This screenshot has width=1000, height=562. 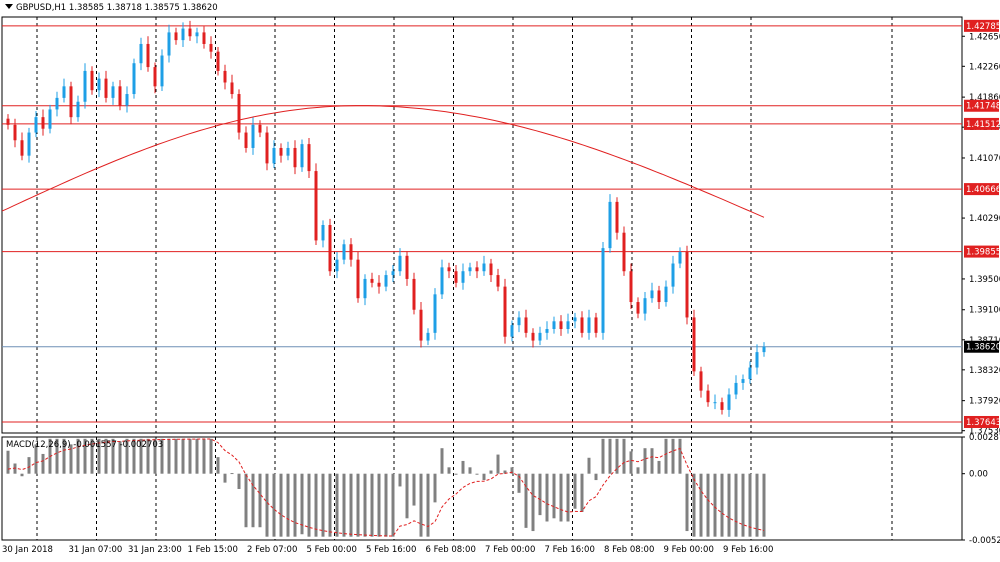 What do you see at coordinates (984, 98) in the screenshot?
I see `price-tick-label: 1.41860` at bounding box center [984, 98].